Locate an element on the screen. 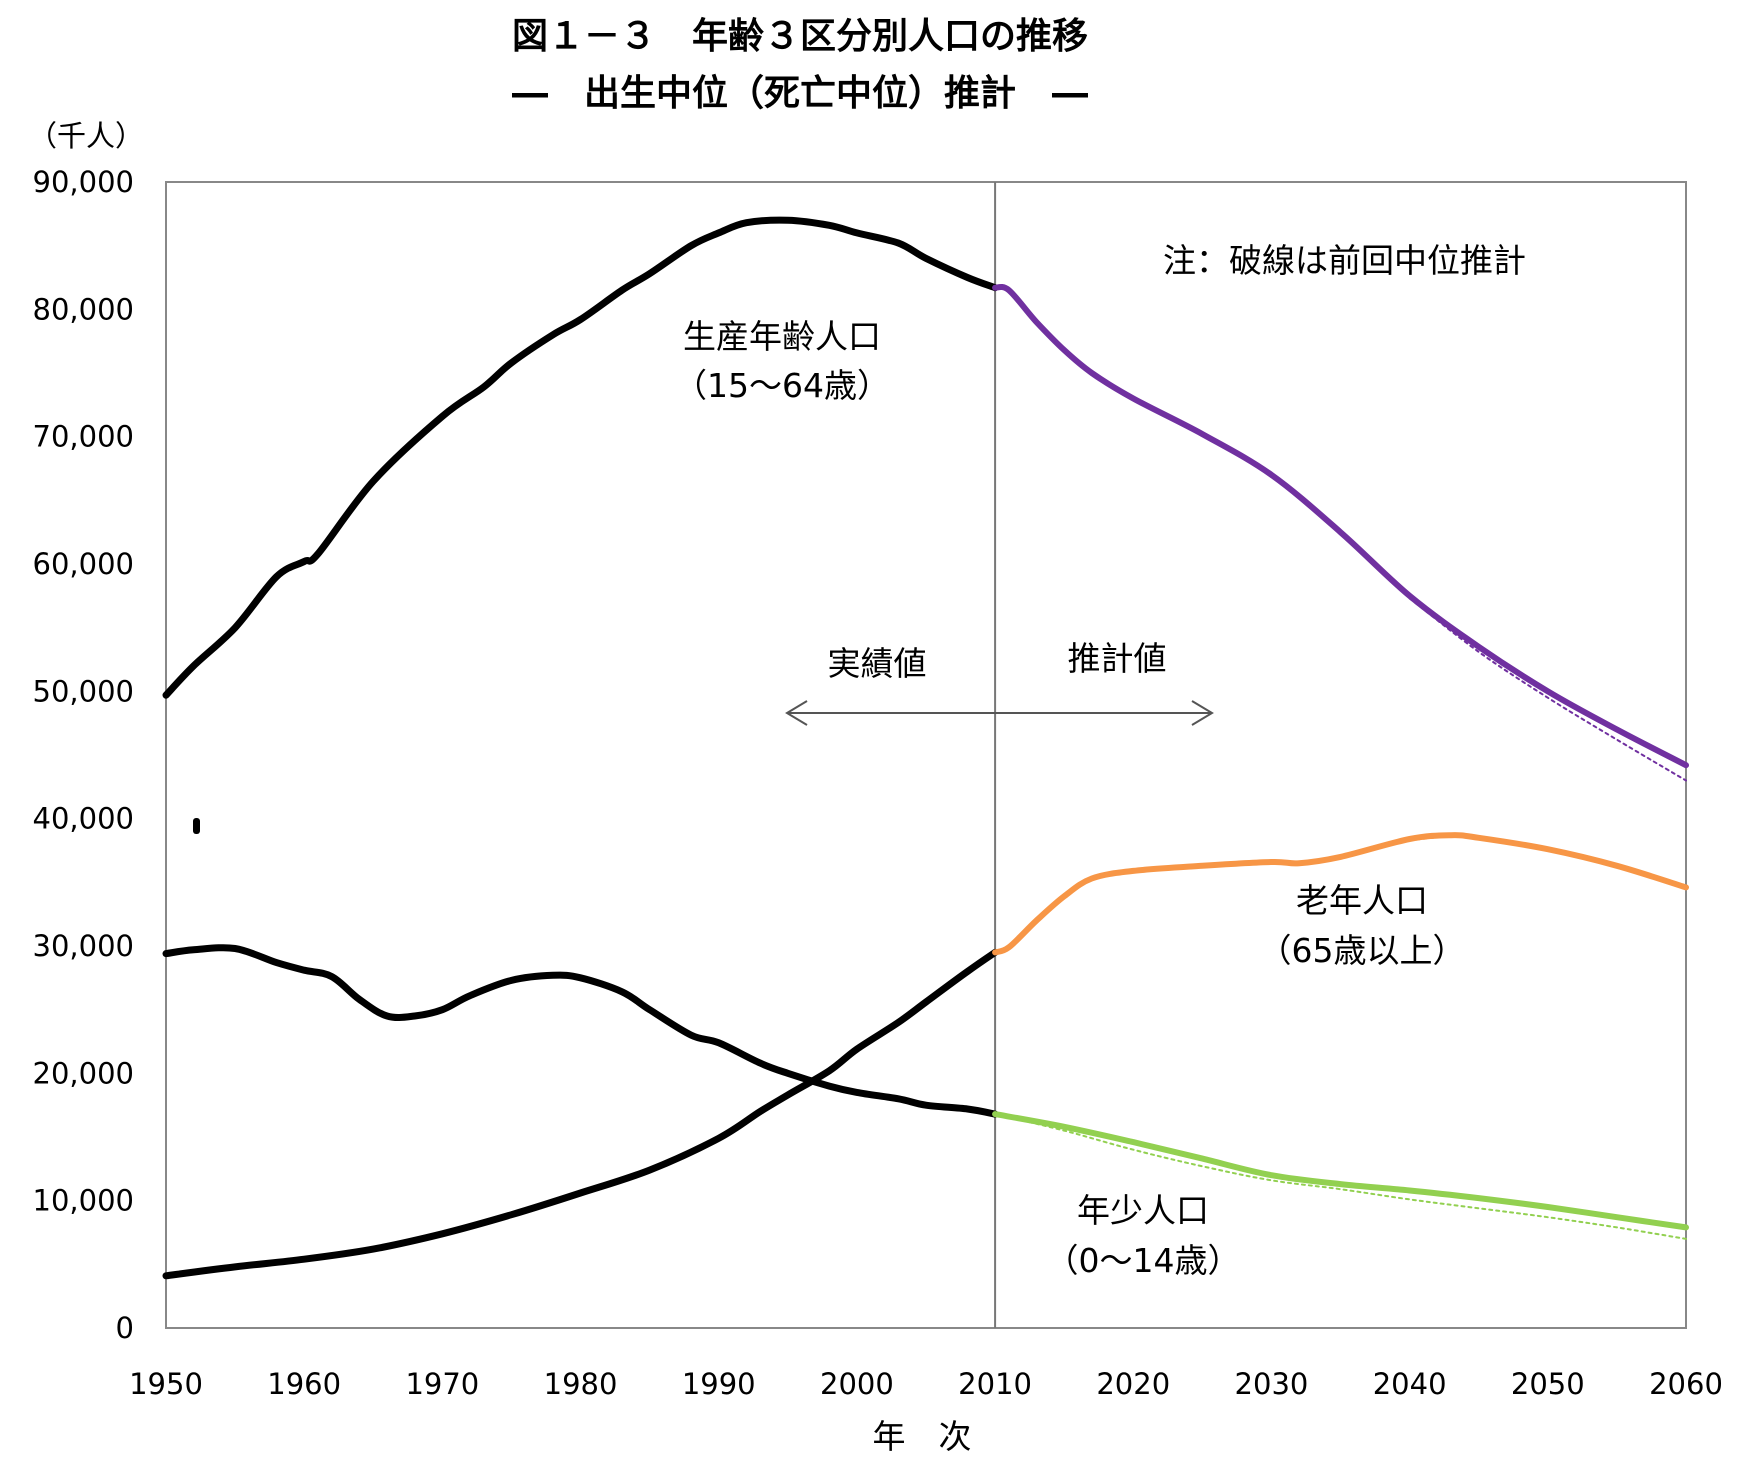 The image size is (1752, 1466). y-tick-label: 80,000 is located at coordinates (83, 309).